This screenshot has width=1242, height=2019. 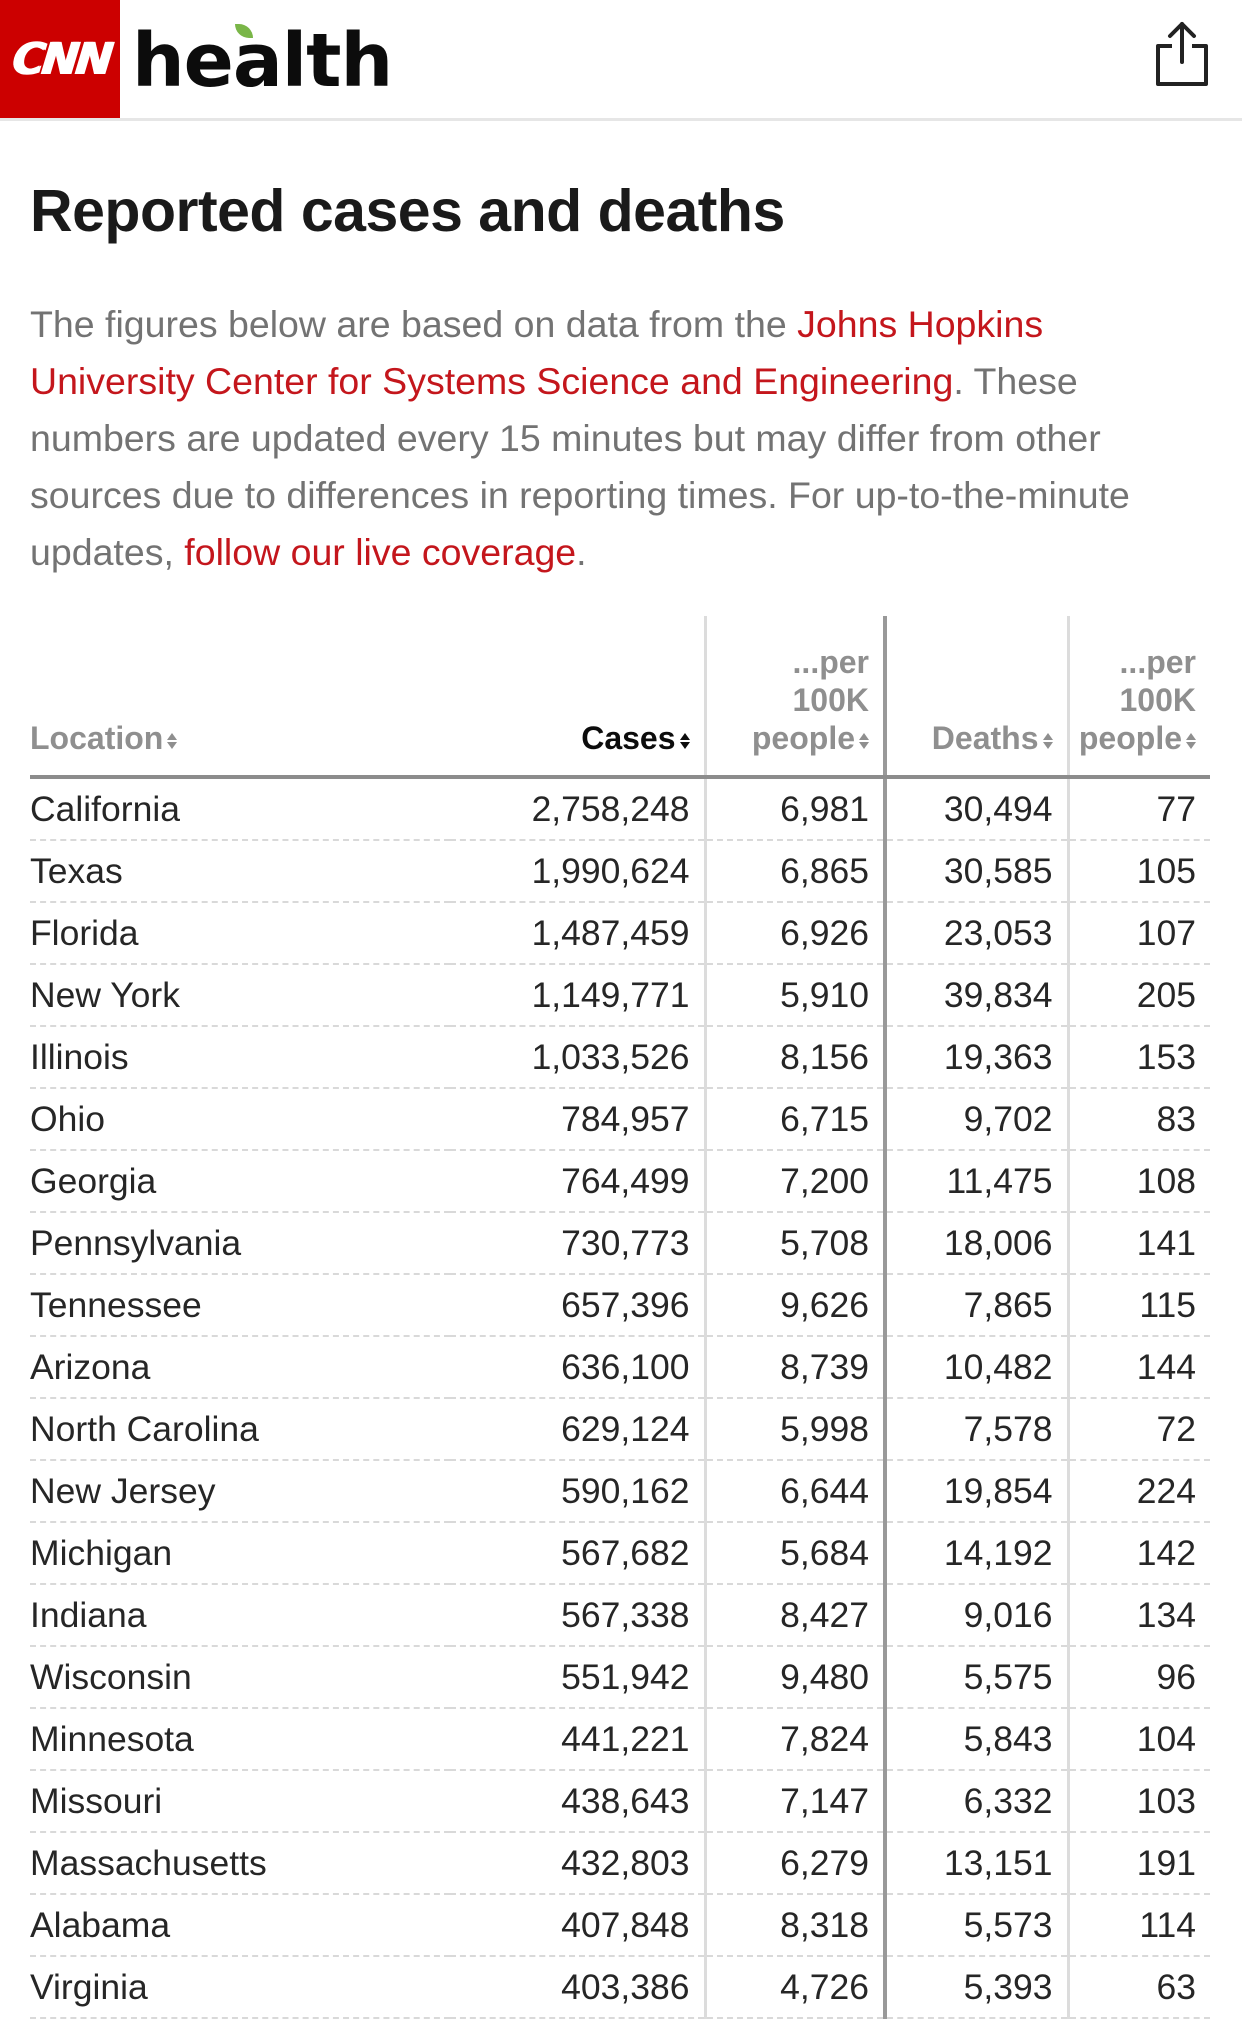 What do you see at coordinates (620, 871) in the screenshot?
I see `table-row: Texas 1,990,624 6,865 30,585 105` at bounding box center [620, 871].